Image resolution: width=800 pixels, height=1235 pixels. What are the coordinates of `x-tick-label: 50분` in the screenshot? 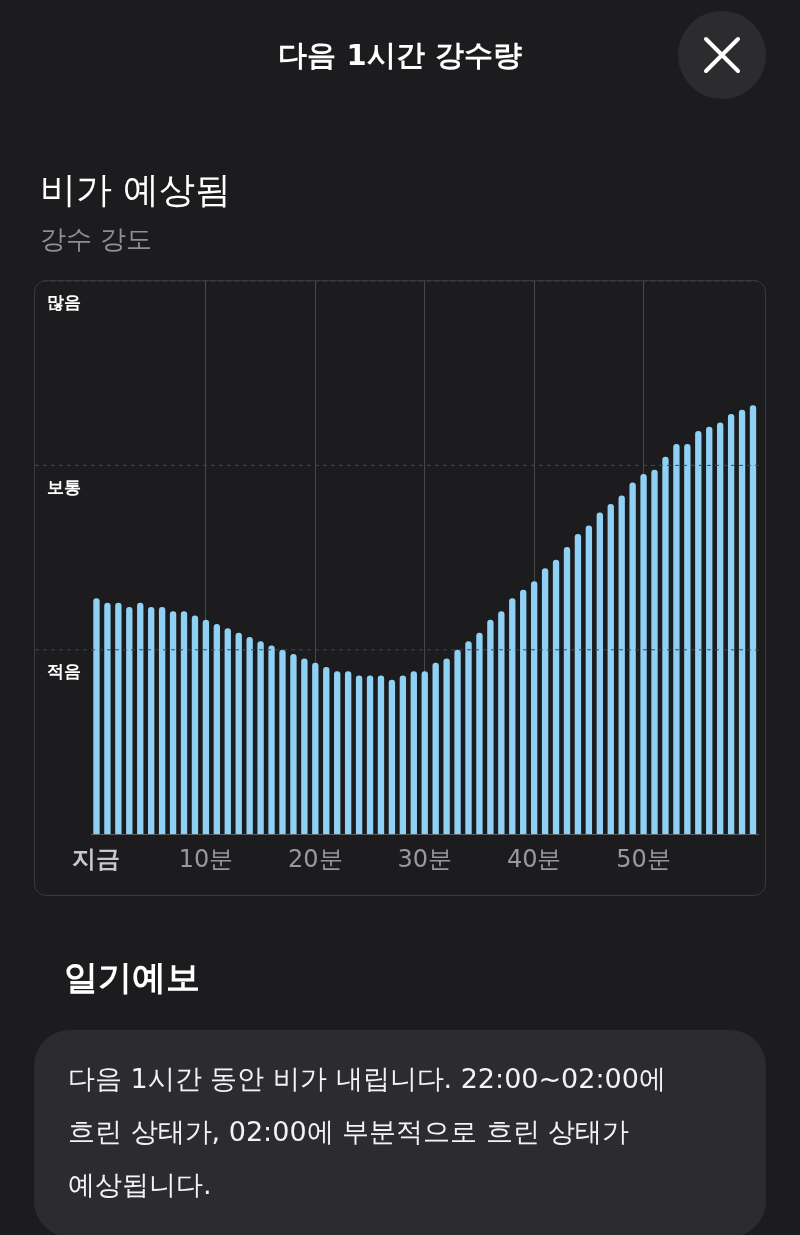 It's located at (643, 858).